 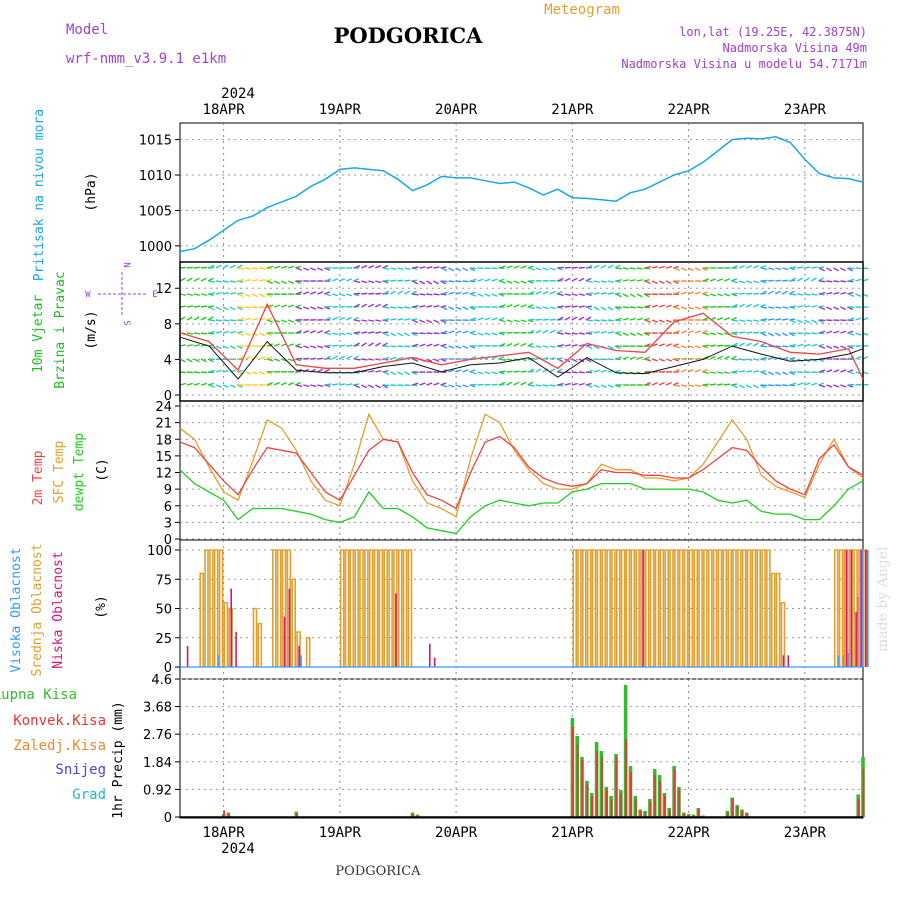 What do you see at coordinates (161, 680) in the screenshot?
I see `y-tick-label: 4.6` at bounding box center [161, 680].